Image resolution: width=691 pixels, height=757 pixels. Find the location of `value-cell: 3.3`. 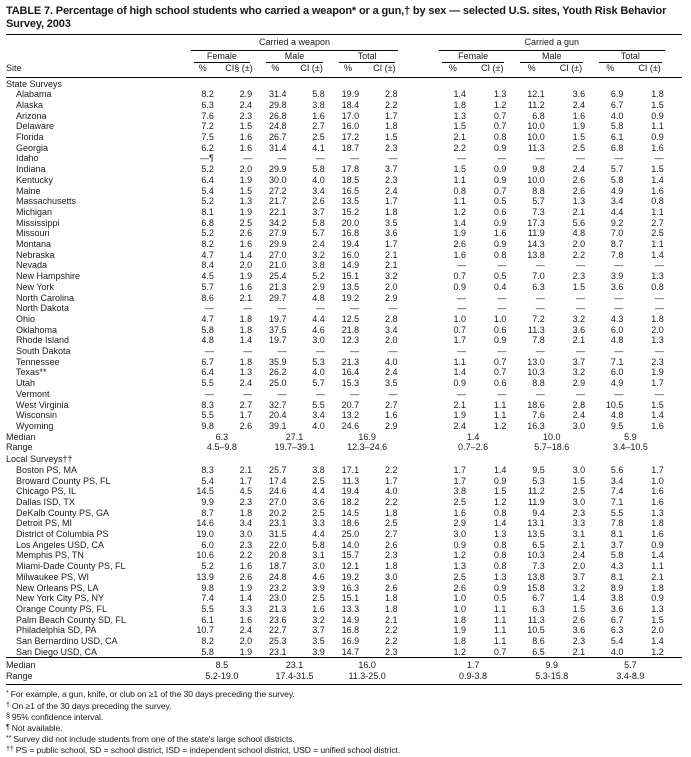

value-cell: 3.3 is located at coordinates (318, 523).